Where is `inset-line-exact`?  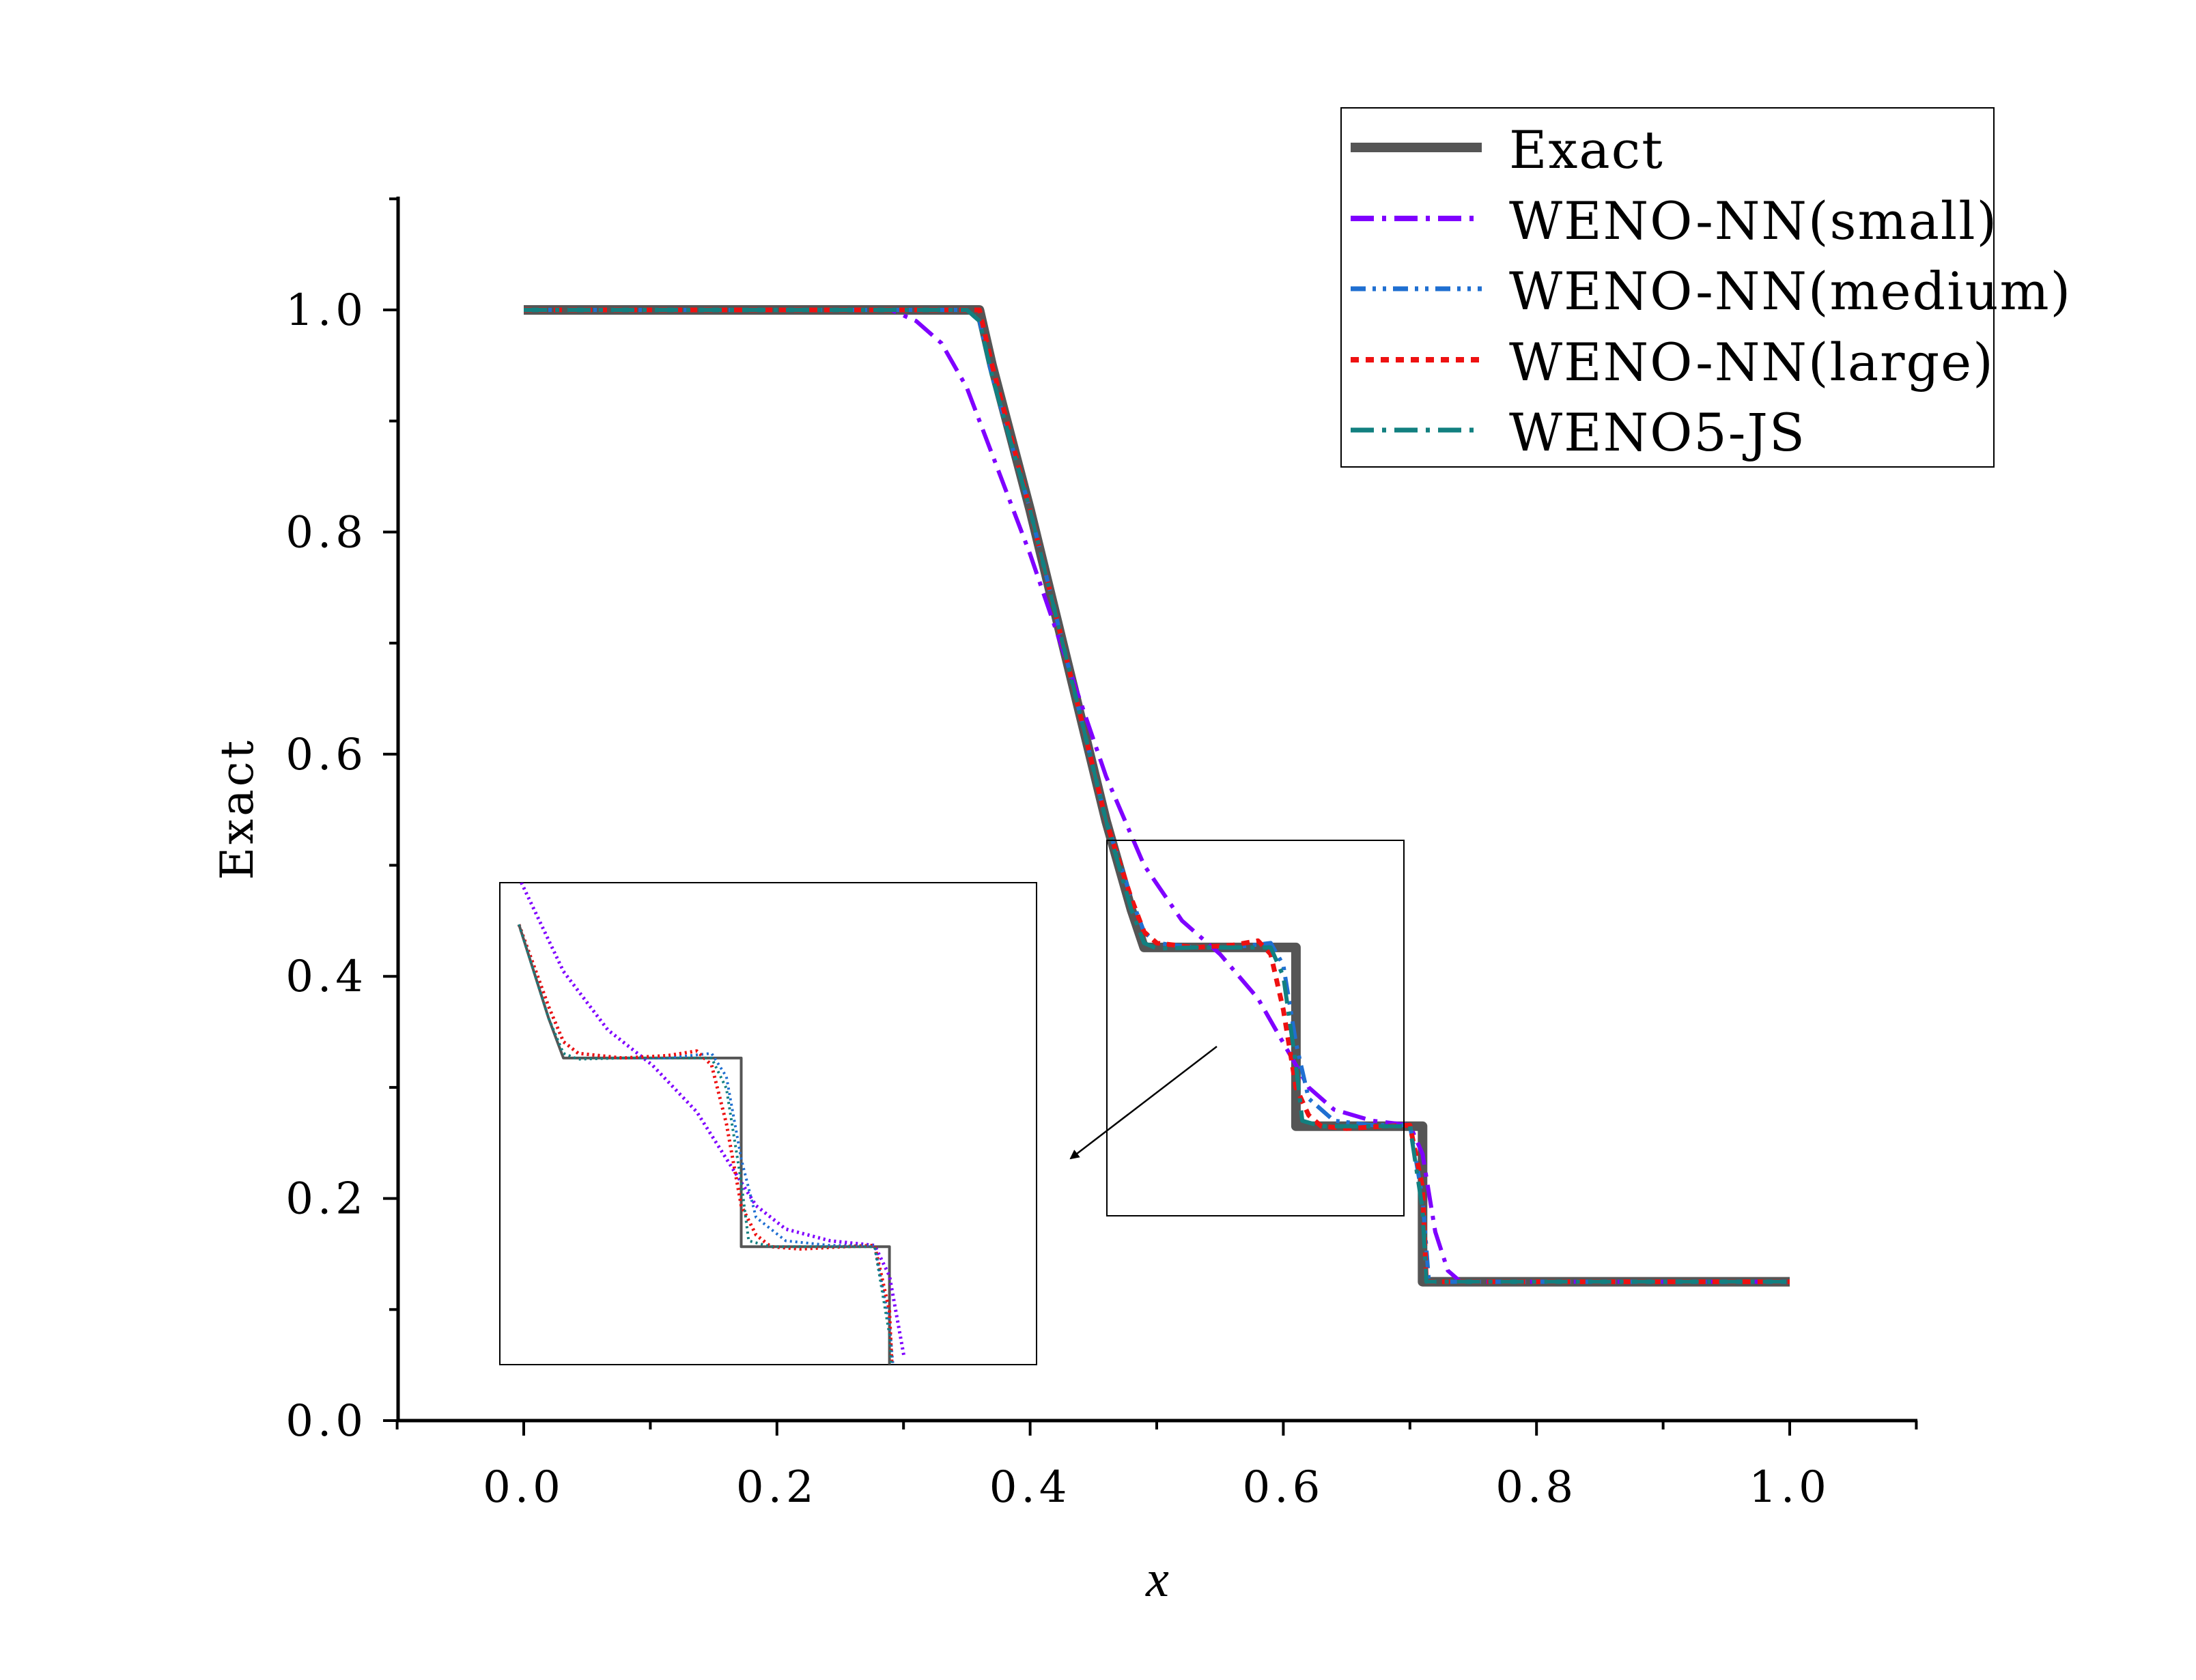
inset-line-exact is located at coordinates (705, 1144).